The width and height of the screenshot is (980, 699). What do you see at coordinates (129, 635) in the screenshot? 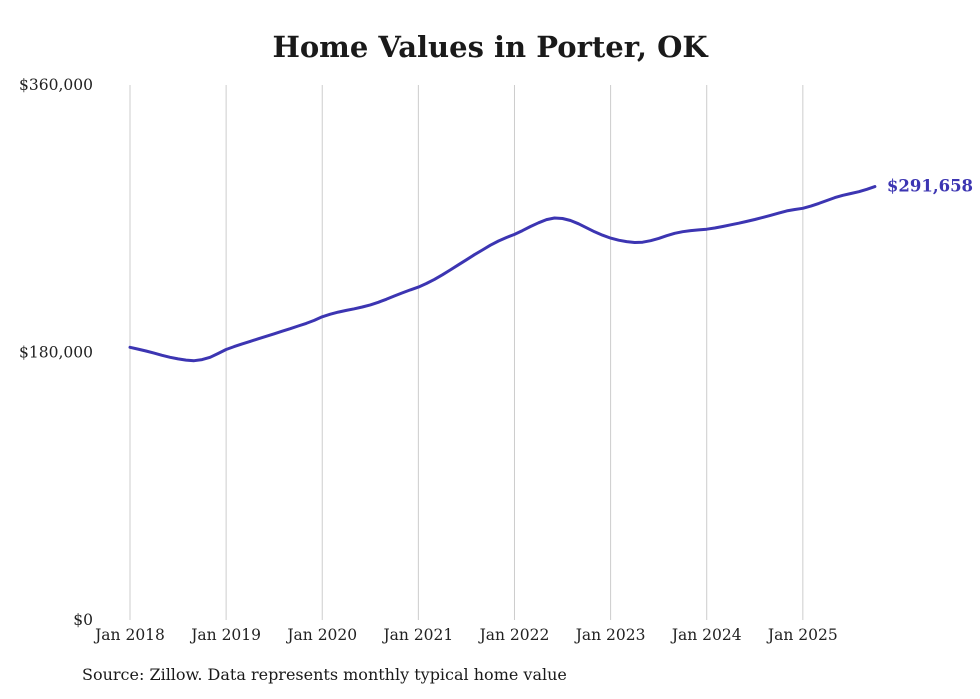
I see `x-tick-label: Jan 2018` at bounding box center [129, 635].